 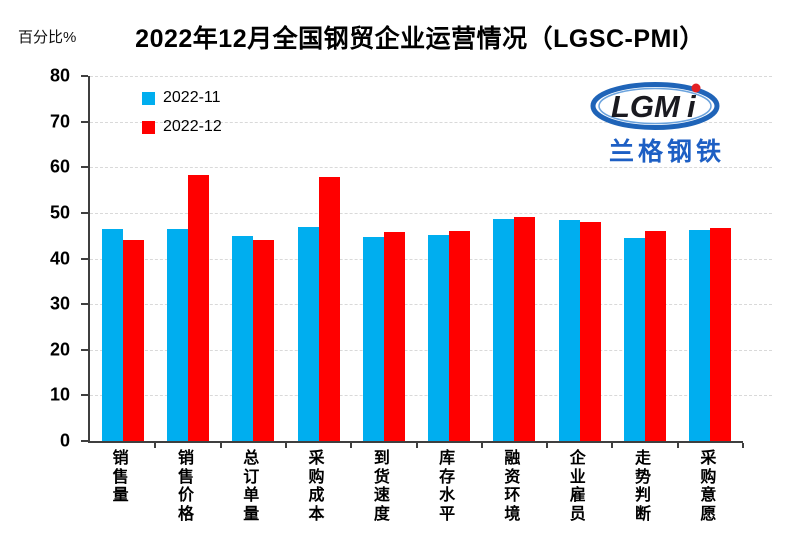 I want to click on bar-2022-12-走势判断, so click(x=656, y=335).